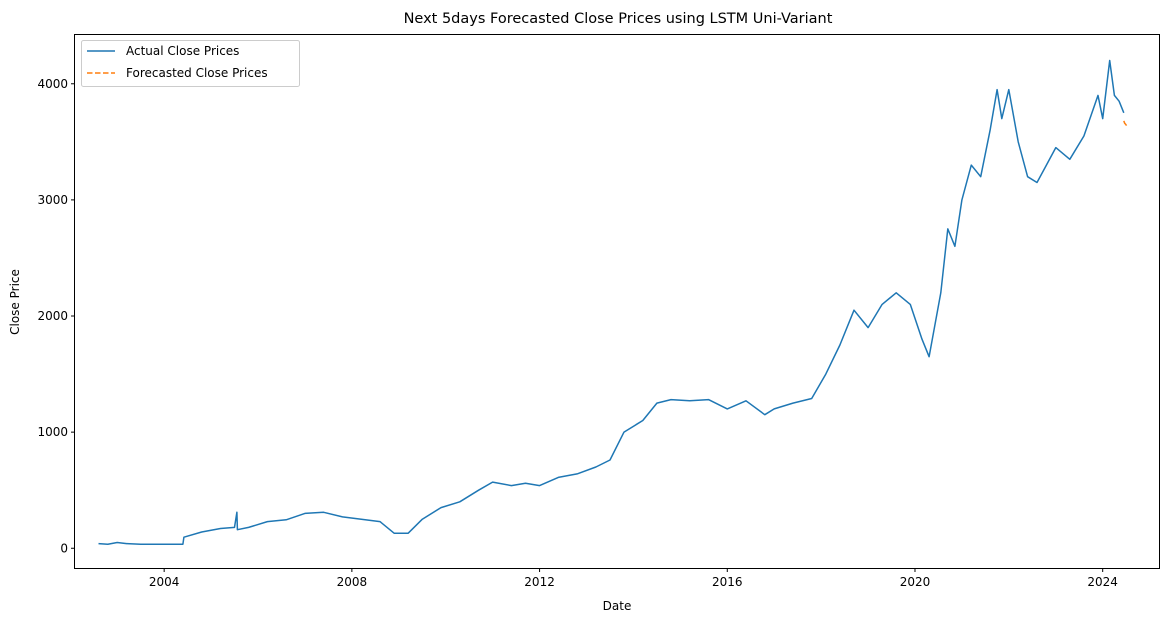 The height and width of the screenshot is (624, 1169). I want to click on x-tick-label: 2012, so click(539, 582).